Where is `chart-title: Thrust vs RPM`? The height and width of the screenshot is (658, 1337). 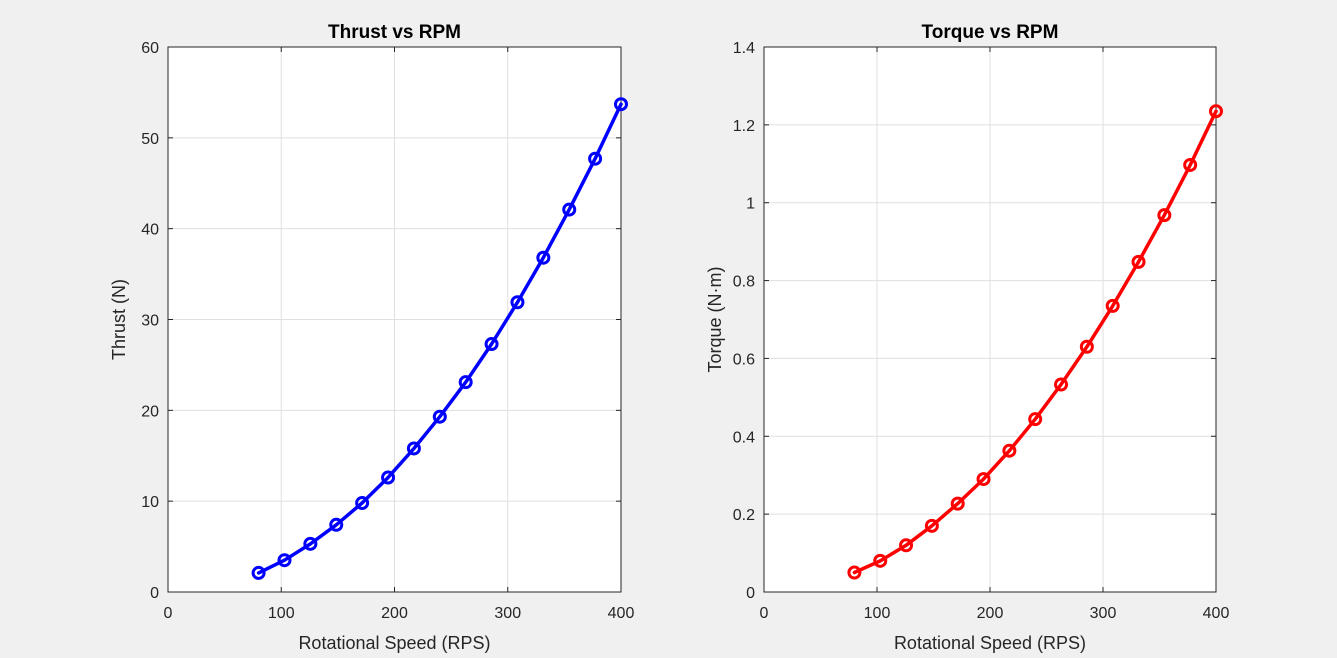
chart-title: Thrust vs RPM is located at coordinates (394, 32).